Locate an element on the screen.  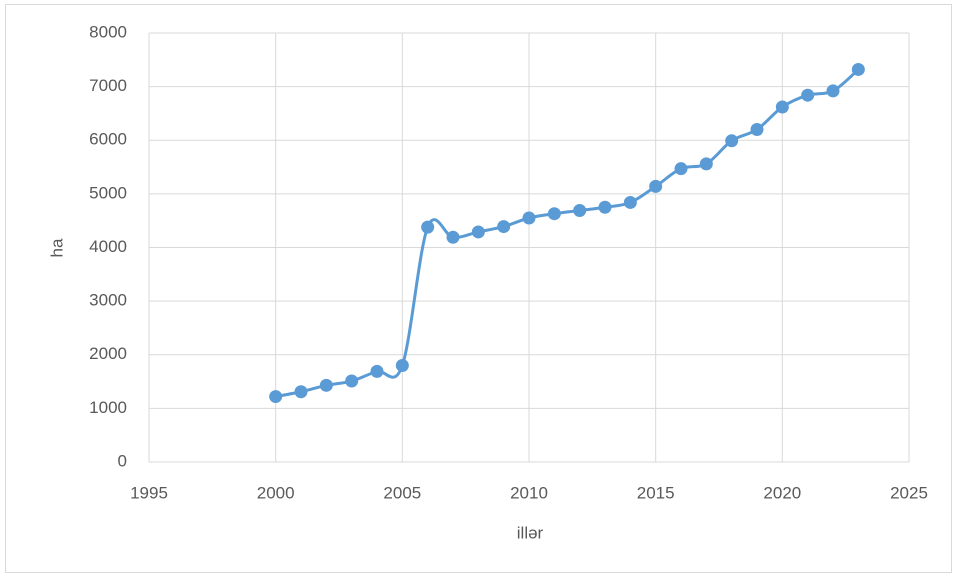
x-tick-label: 2025 is located at coordinates (909, 492).